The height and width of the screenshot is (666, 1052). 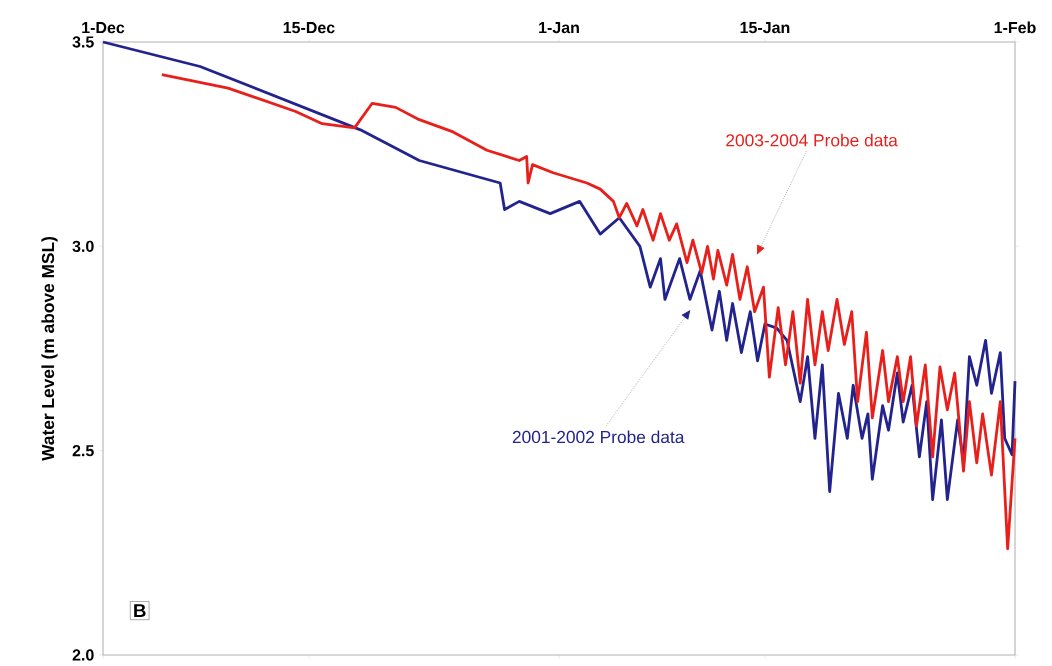 What do you see at coordinates (83, 246) in the screenshot?
I see `y-tick-label: 3.0` at bounding box center [83, 246].